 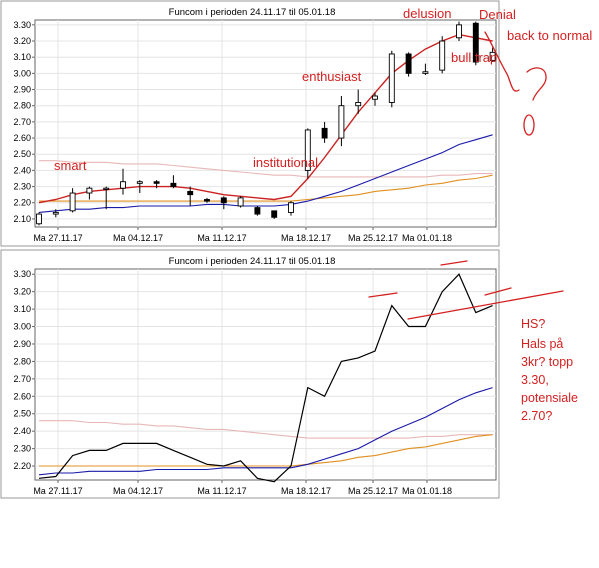 I want to click on bottom-chart-title: Funcom i perioden 24.11.17 til 05.01.18, so click(x=252, y=261).